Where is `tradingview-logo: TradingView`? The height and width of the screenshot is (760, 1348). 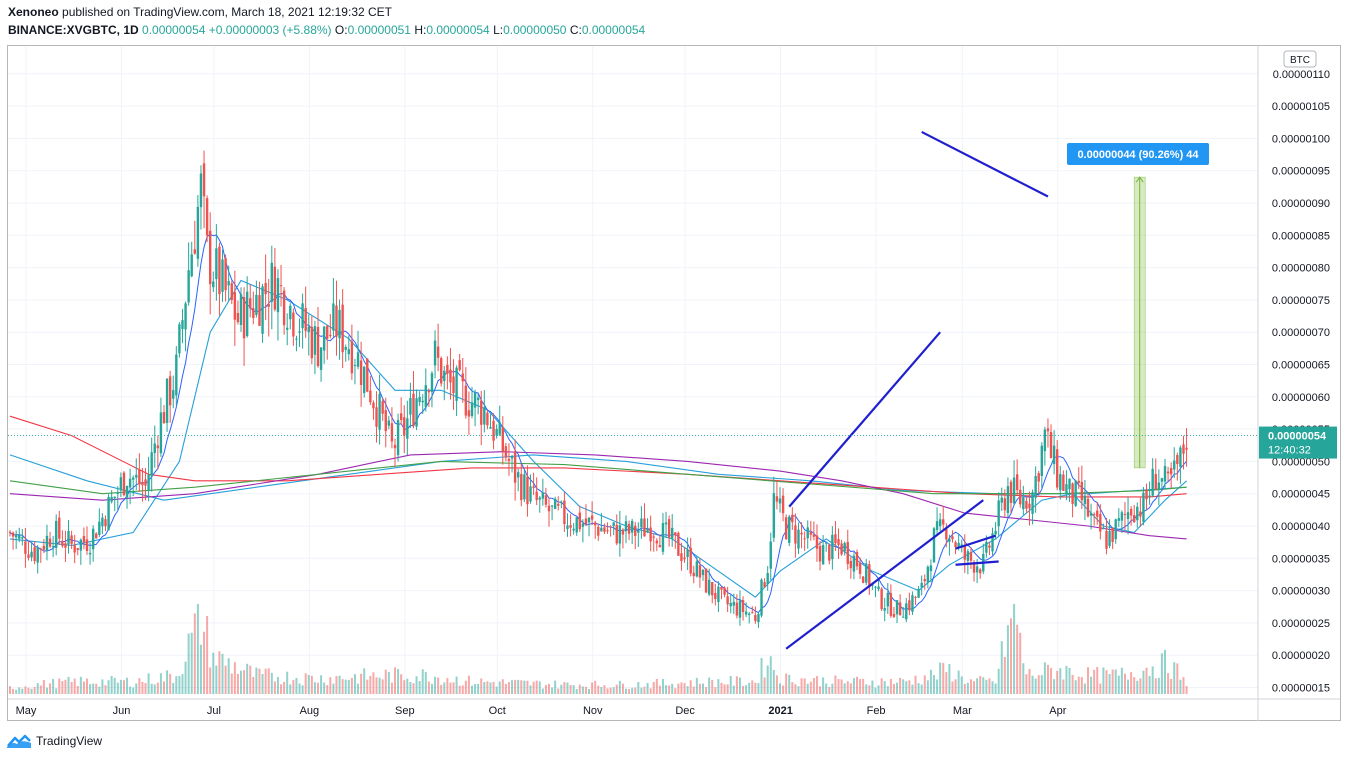
tradingview-logo: TradingView is located at coordinates (54, 741).